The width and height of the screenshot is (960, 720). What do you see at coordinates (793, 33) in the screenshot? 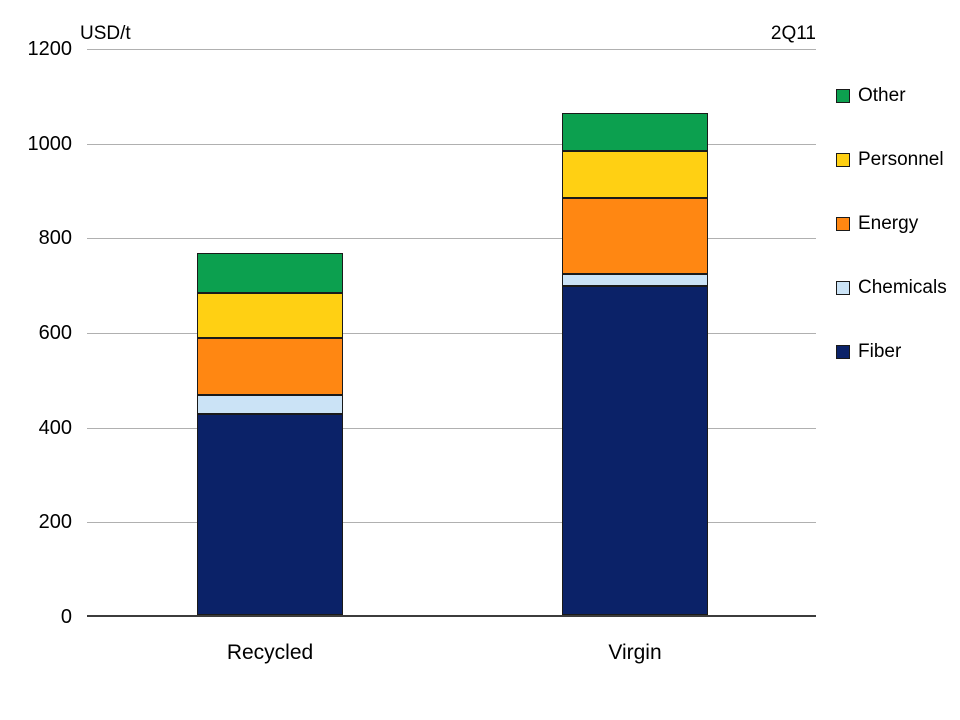
I see `period-label: 2Q11` at bounding box center [793, 33].